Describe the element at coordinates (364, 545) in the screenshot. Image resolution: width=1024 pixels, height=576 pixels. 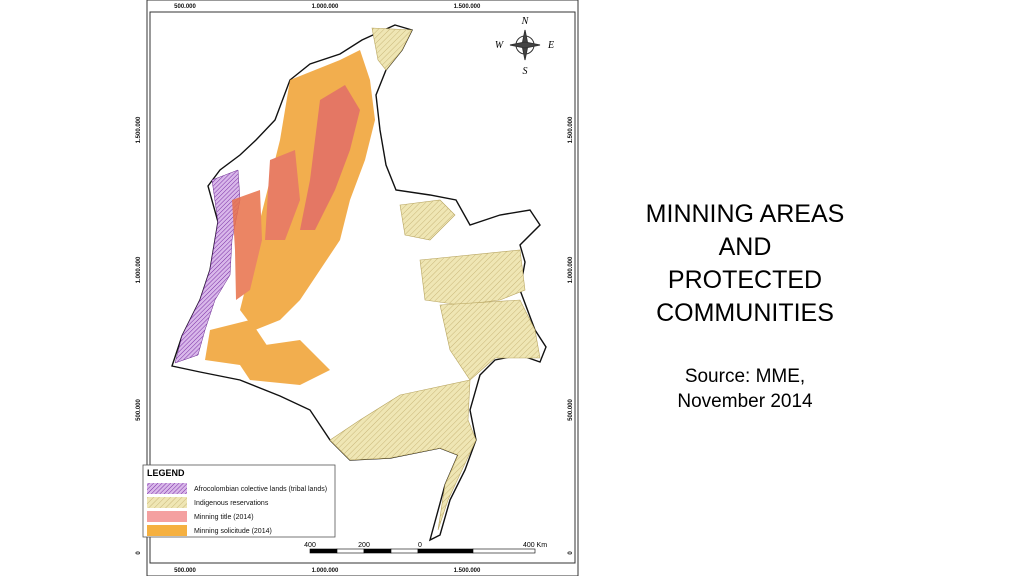
I see `scale-label: 200` at that location.